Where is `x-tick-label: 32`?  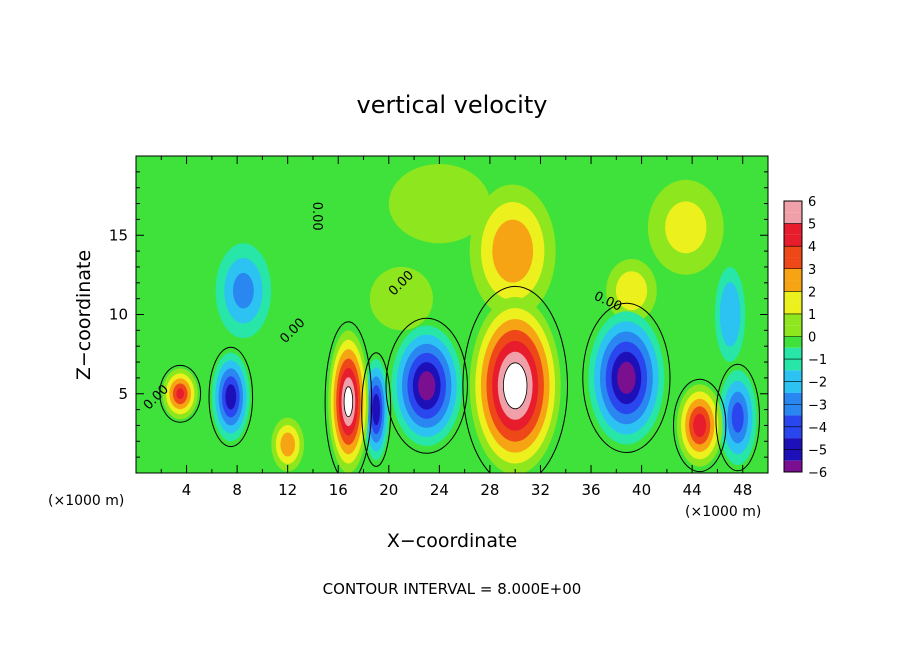
x-tick-label: 32 is located at coordinates (540, 490).